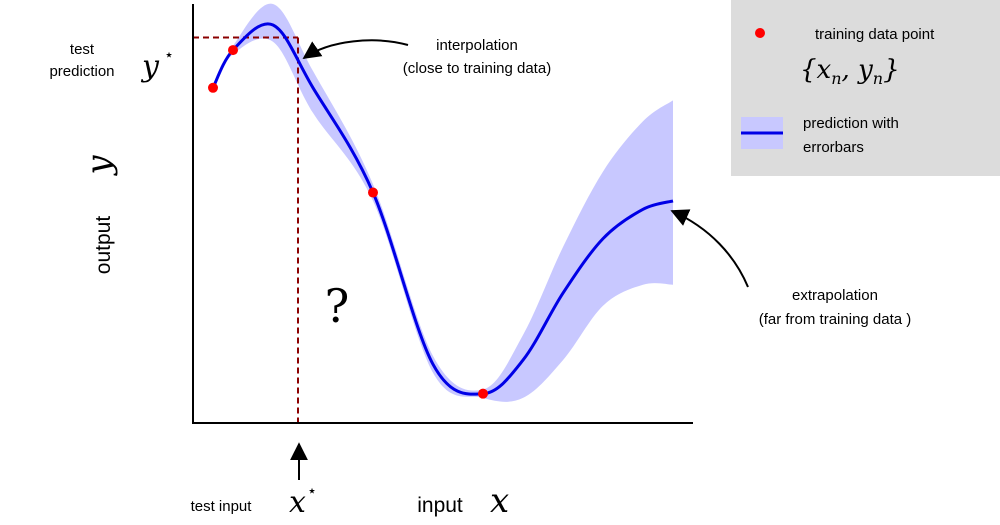 This screenshot has width=1000, height=525. I want to click on extrapolation-label-line2: (far from training data ), so click(835, 319).